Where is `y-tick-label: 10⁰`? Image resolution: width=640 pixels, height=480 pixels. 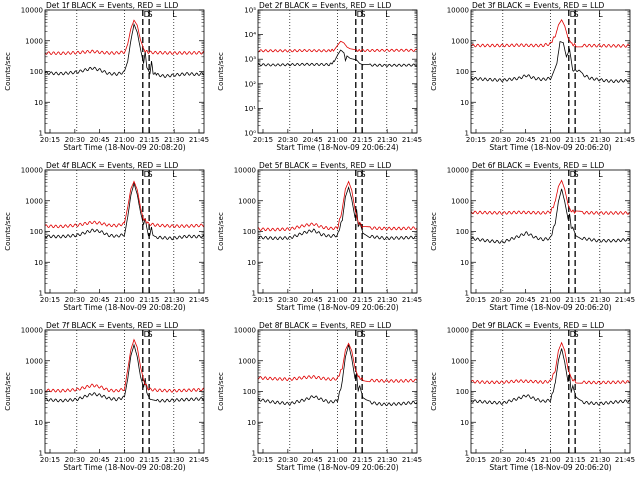
y-tick-label: 10⁰ is located at coordinates (250, 134).